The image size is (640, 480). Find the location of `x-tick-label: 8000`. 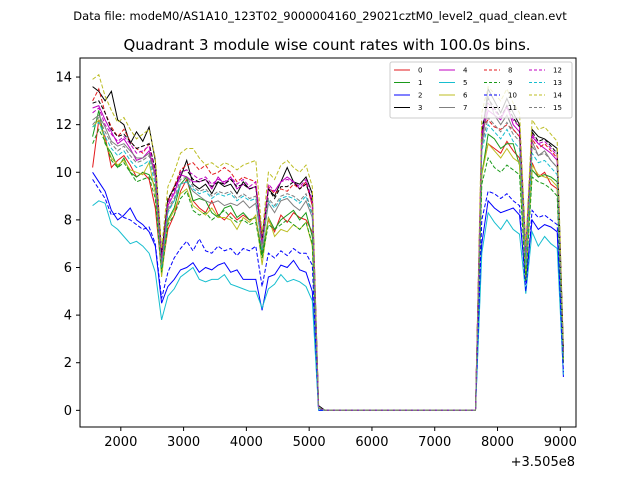

x-tick-label: 8000 is located at coordinates (497, 442).